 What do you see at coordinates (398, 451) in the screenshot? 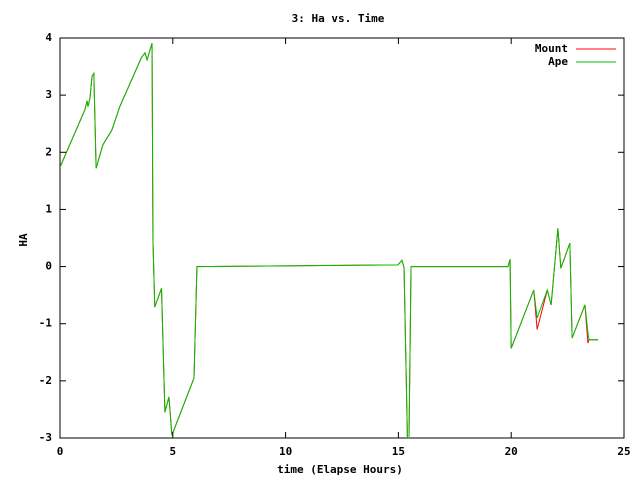
I see `x-tick-label: 15` at bounding box center [398, 451].